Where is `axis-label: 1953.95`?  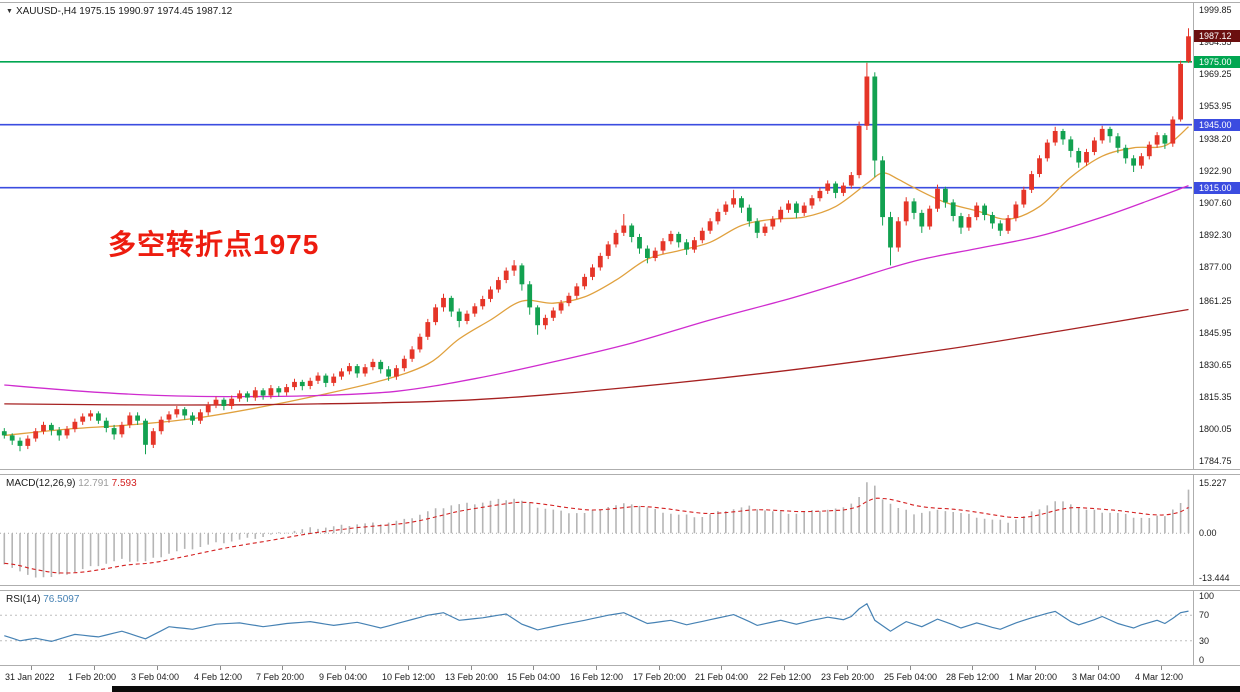 axis-label: 1953.95 is located at coordinates (1215, 106).